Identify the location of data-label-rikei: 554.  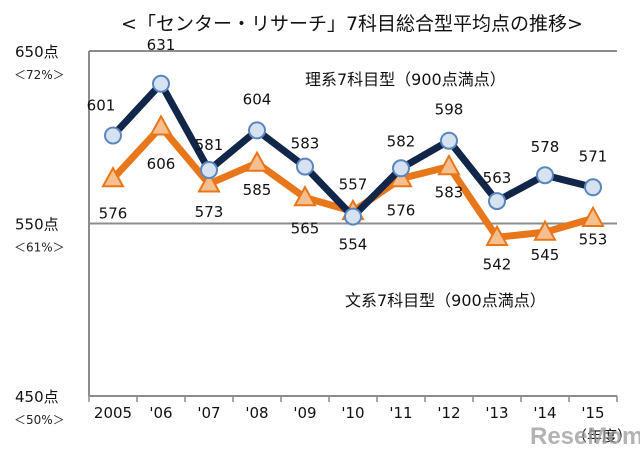
(353, 245).